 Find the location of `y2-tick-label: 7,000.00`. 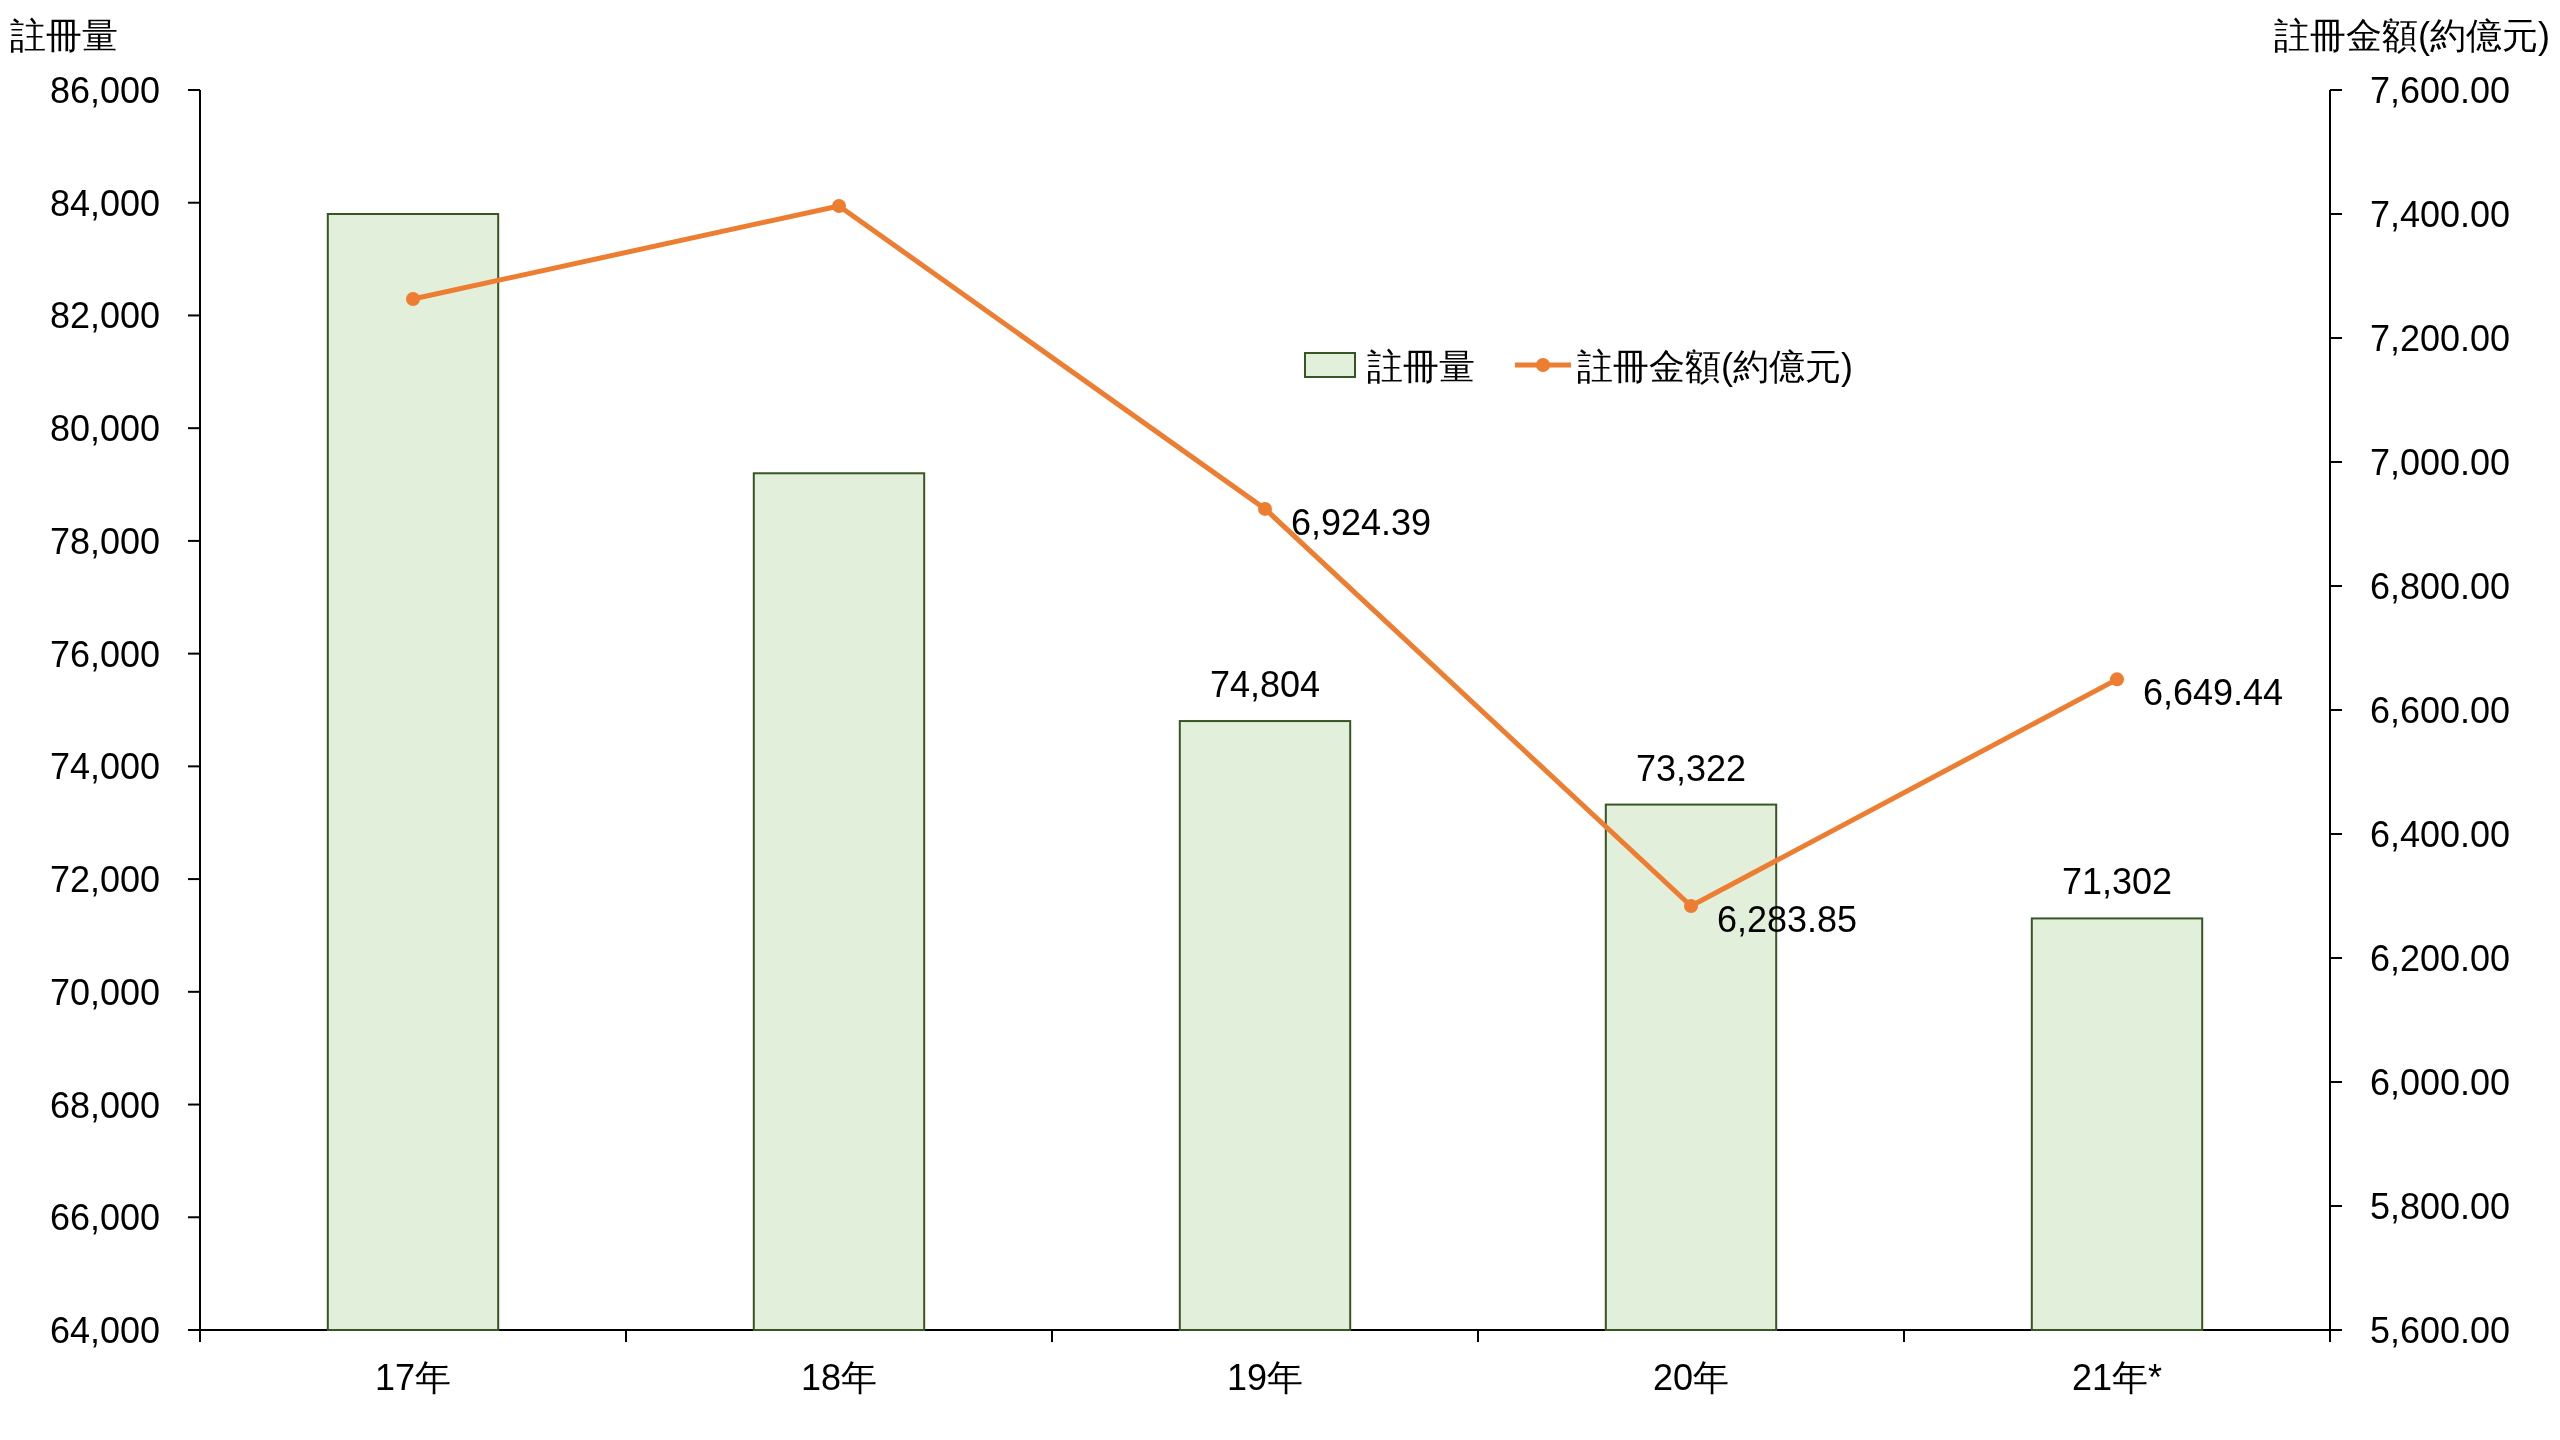

y2-tick-label: 7,000.00 is located at coordinates (2440, 462).